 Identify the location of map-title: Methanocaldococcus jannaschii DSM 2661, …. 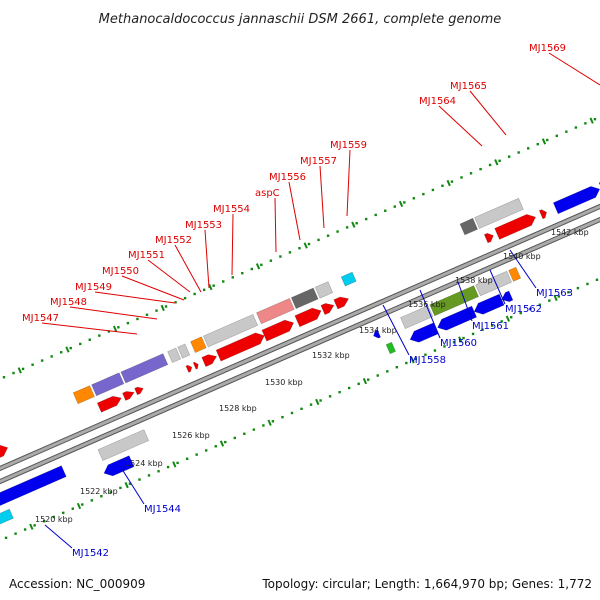
(300, 19).